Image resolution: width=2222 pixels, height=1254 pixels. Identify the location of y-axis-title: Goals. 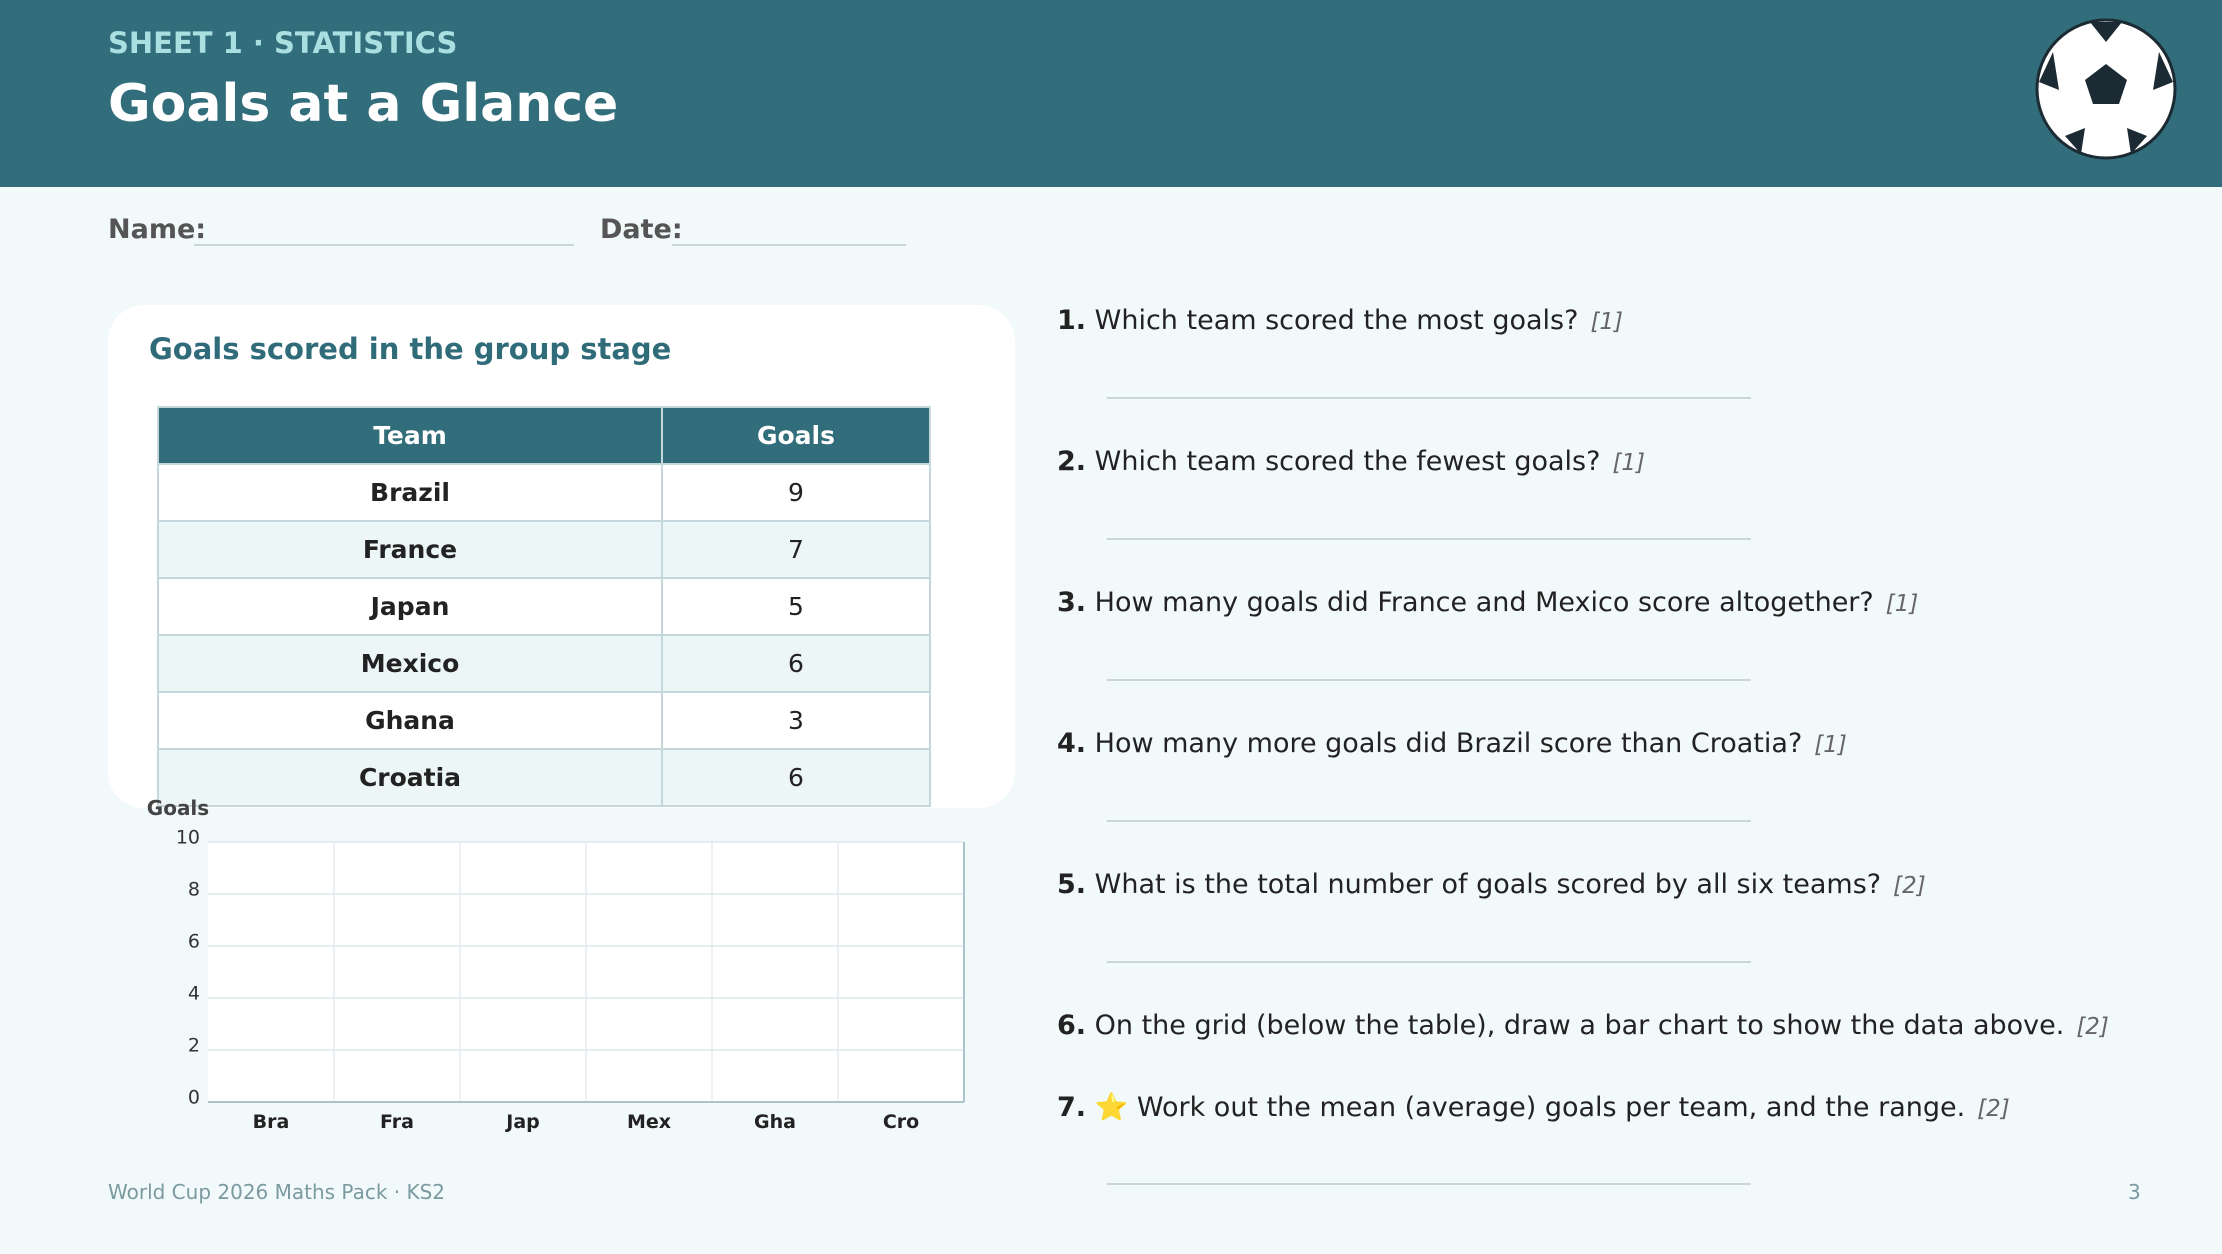
(178, 808).